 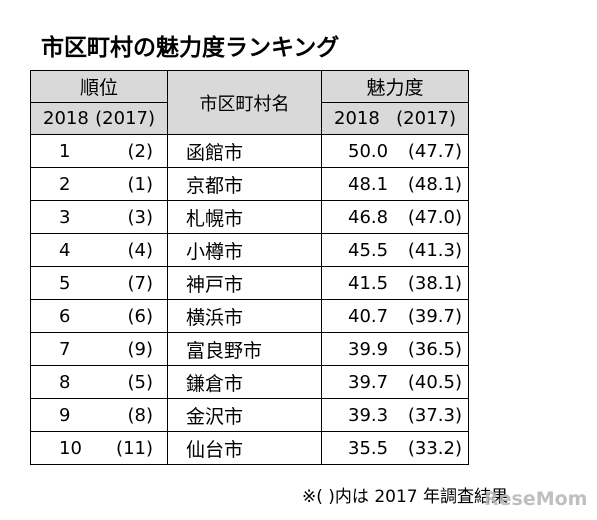 What do you see at coordinates (140, 316) in the screenshot?
I see `rank-previous: (6)` at bounding box center [140, 316].